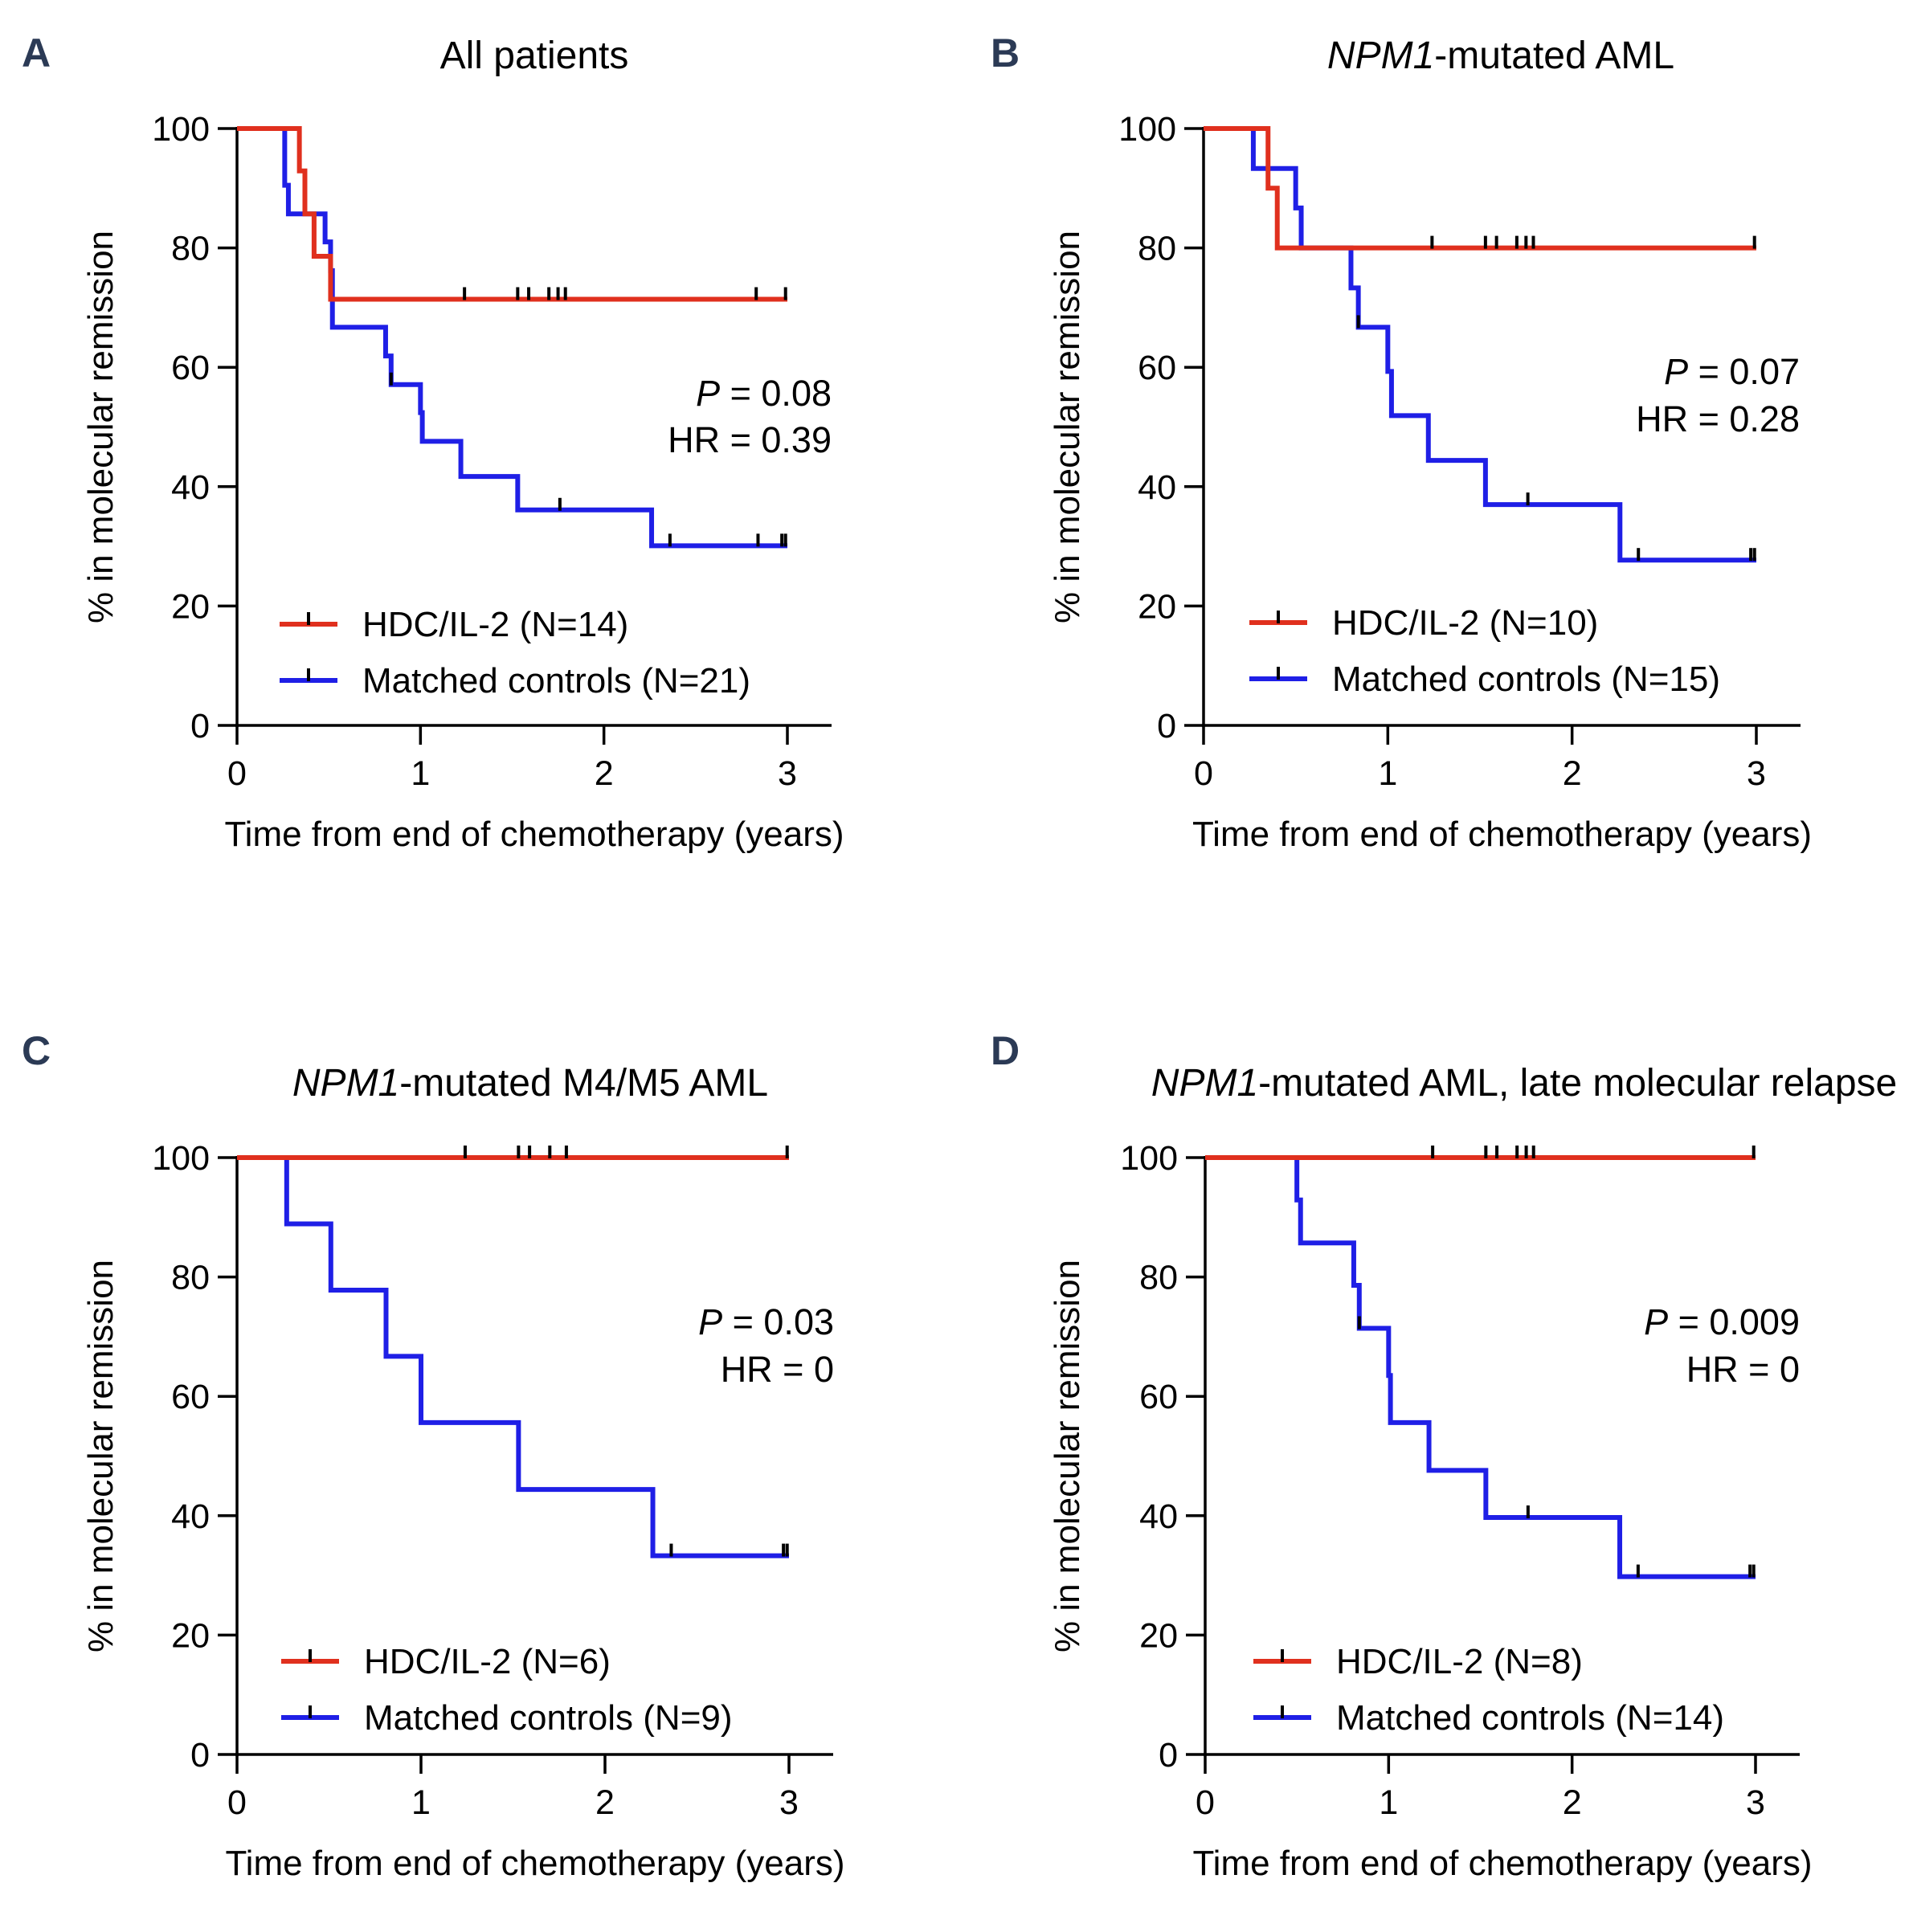  Describe the element at coordinates (1530, 1718) in the screenshot. I see `legend-label-control: Matched controls (N=14)` at that location.